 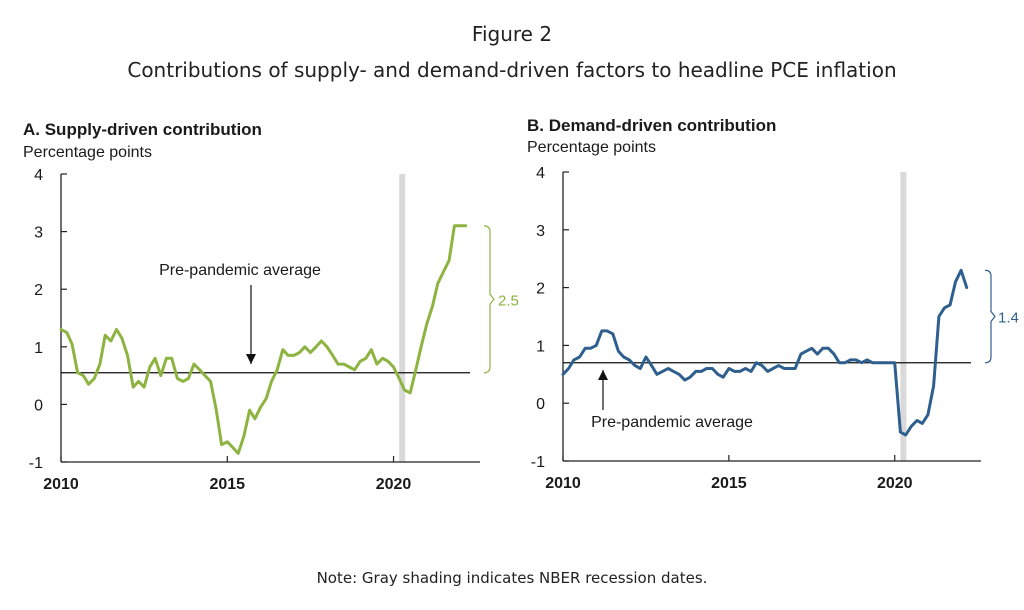 What do you see at coordinates (729, 483) in the screenshot?
I see `panel-b-x-tick-label: 2015` at bounding box center [729, 483].